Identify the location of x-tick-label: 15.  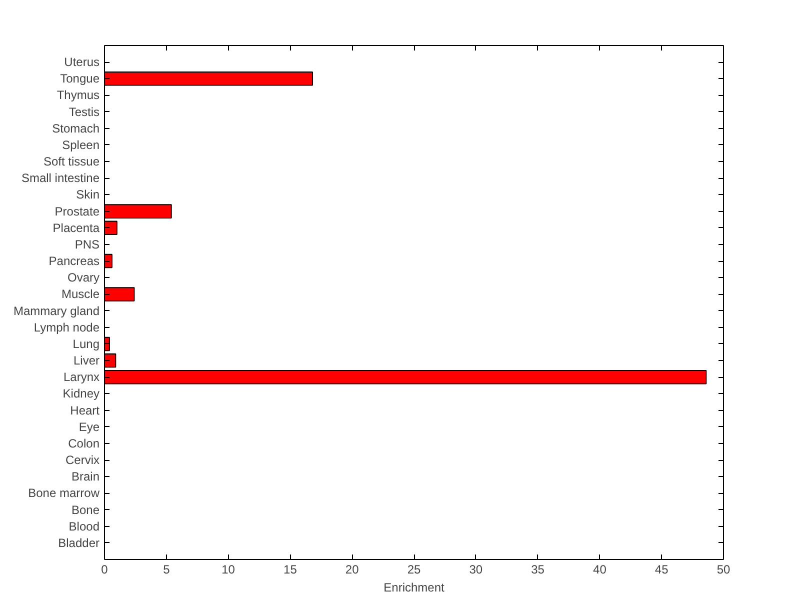
(291, 569).